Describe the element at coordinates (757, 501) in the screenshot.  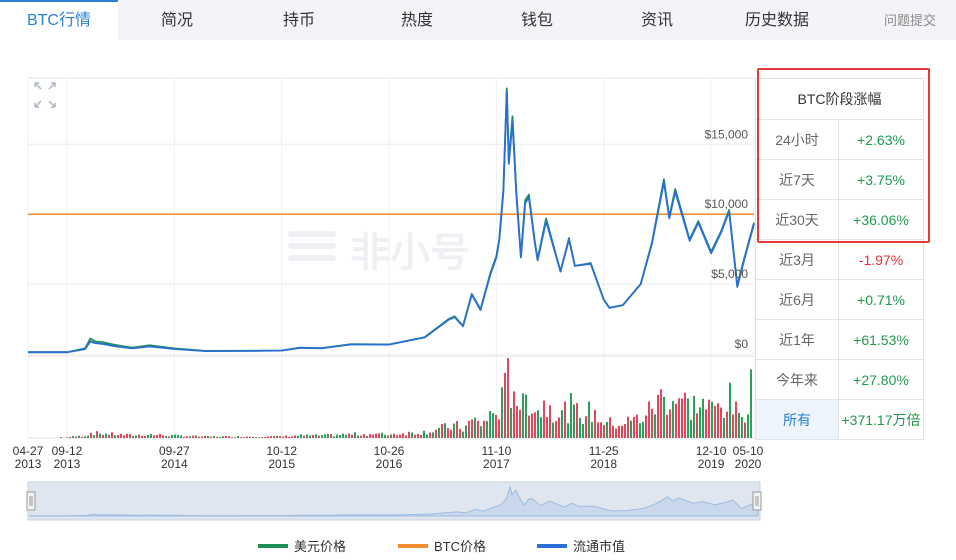
I see `navigator-handle-right` at that location.